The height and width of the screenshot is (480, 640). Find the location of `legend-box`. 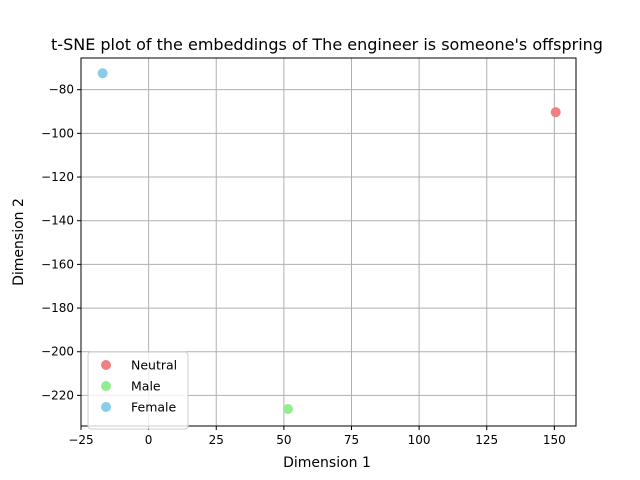

legend-box is located at coordinates (138, 390).